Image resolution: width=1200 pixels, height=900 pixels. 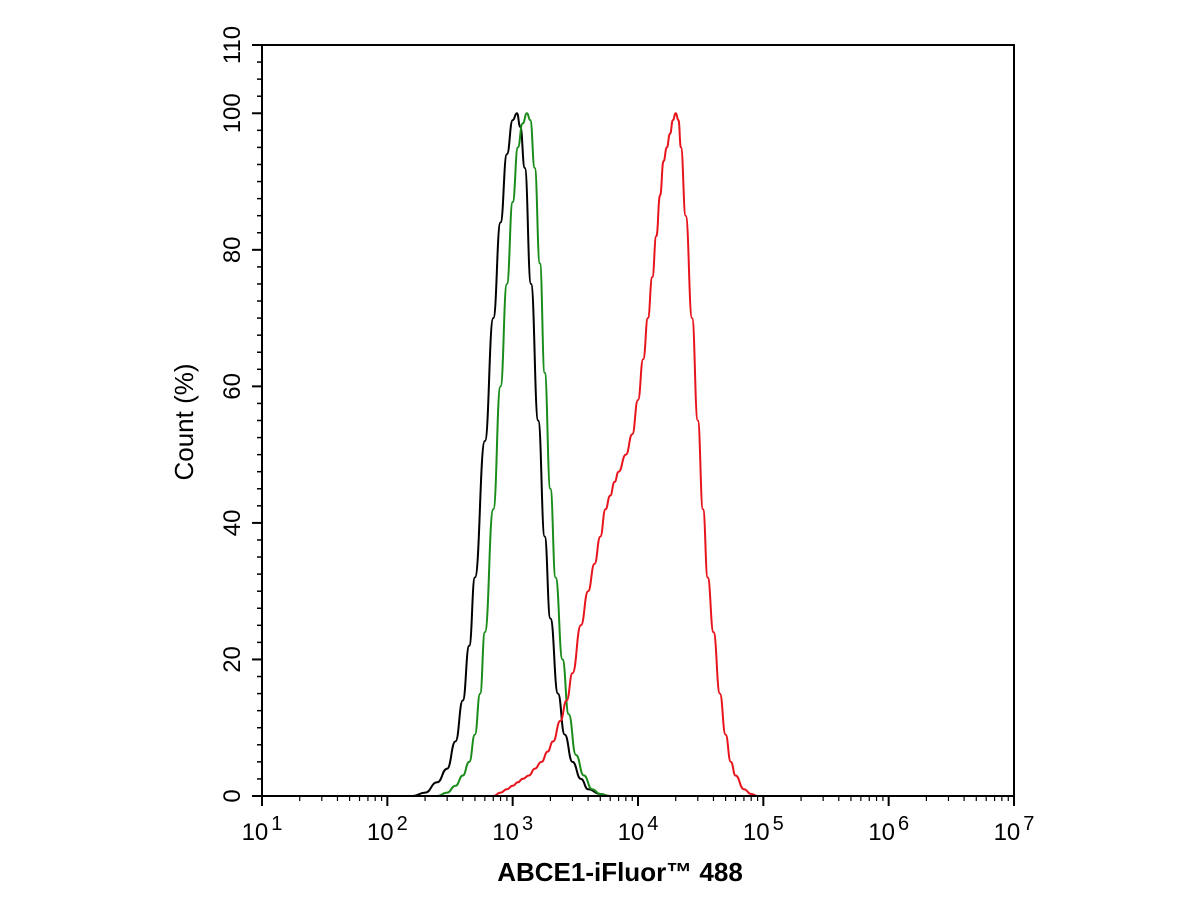 I want to click on y-axis-title: Count (%), so click(x=184, y=421).